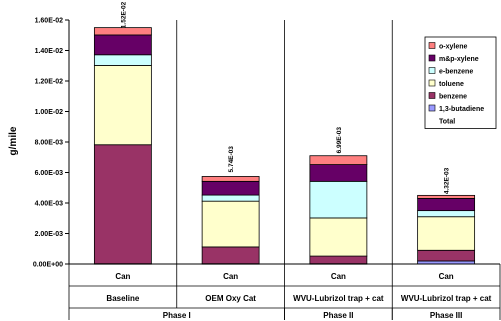 The height and width of the screenshot is (321, 501). I want to click on legend-box, so click(460, 82).